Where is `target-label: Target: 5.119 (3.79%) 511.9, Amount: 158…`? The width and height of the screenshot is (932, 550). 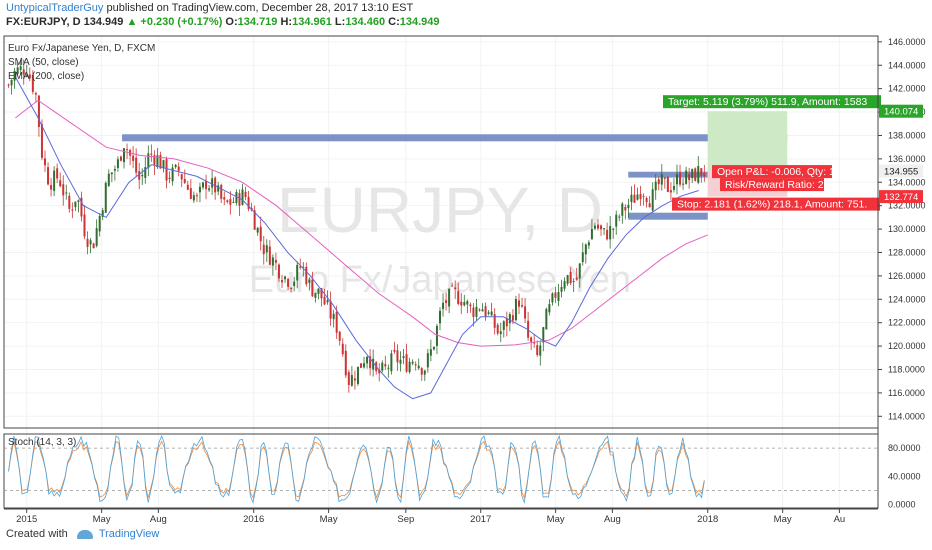 target-label: Target: 5.119 (3.79%) 511.9, Amount: 158… is located at coordinates (767, 102).